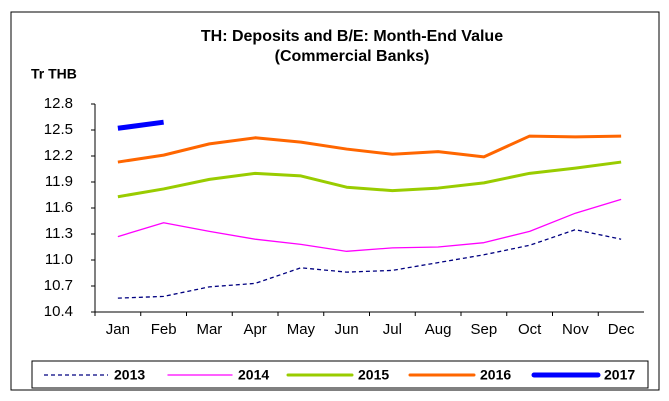 The height and width of the screenshot is (401, 669). I want to click on legend-label: 2013, so click(129, 375).